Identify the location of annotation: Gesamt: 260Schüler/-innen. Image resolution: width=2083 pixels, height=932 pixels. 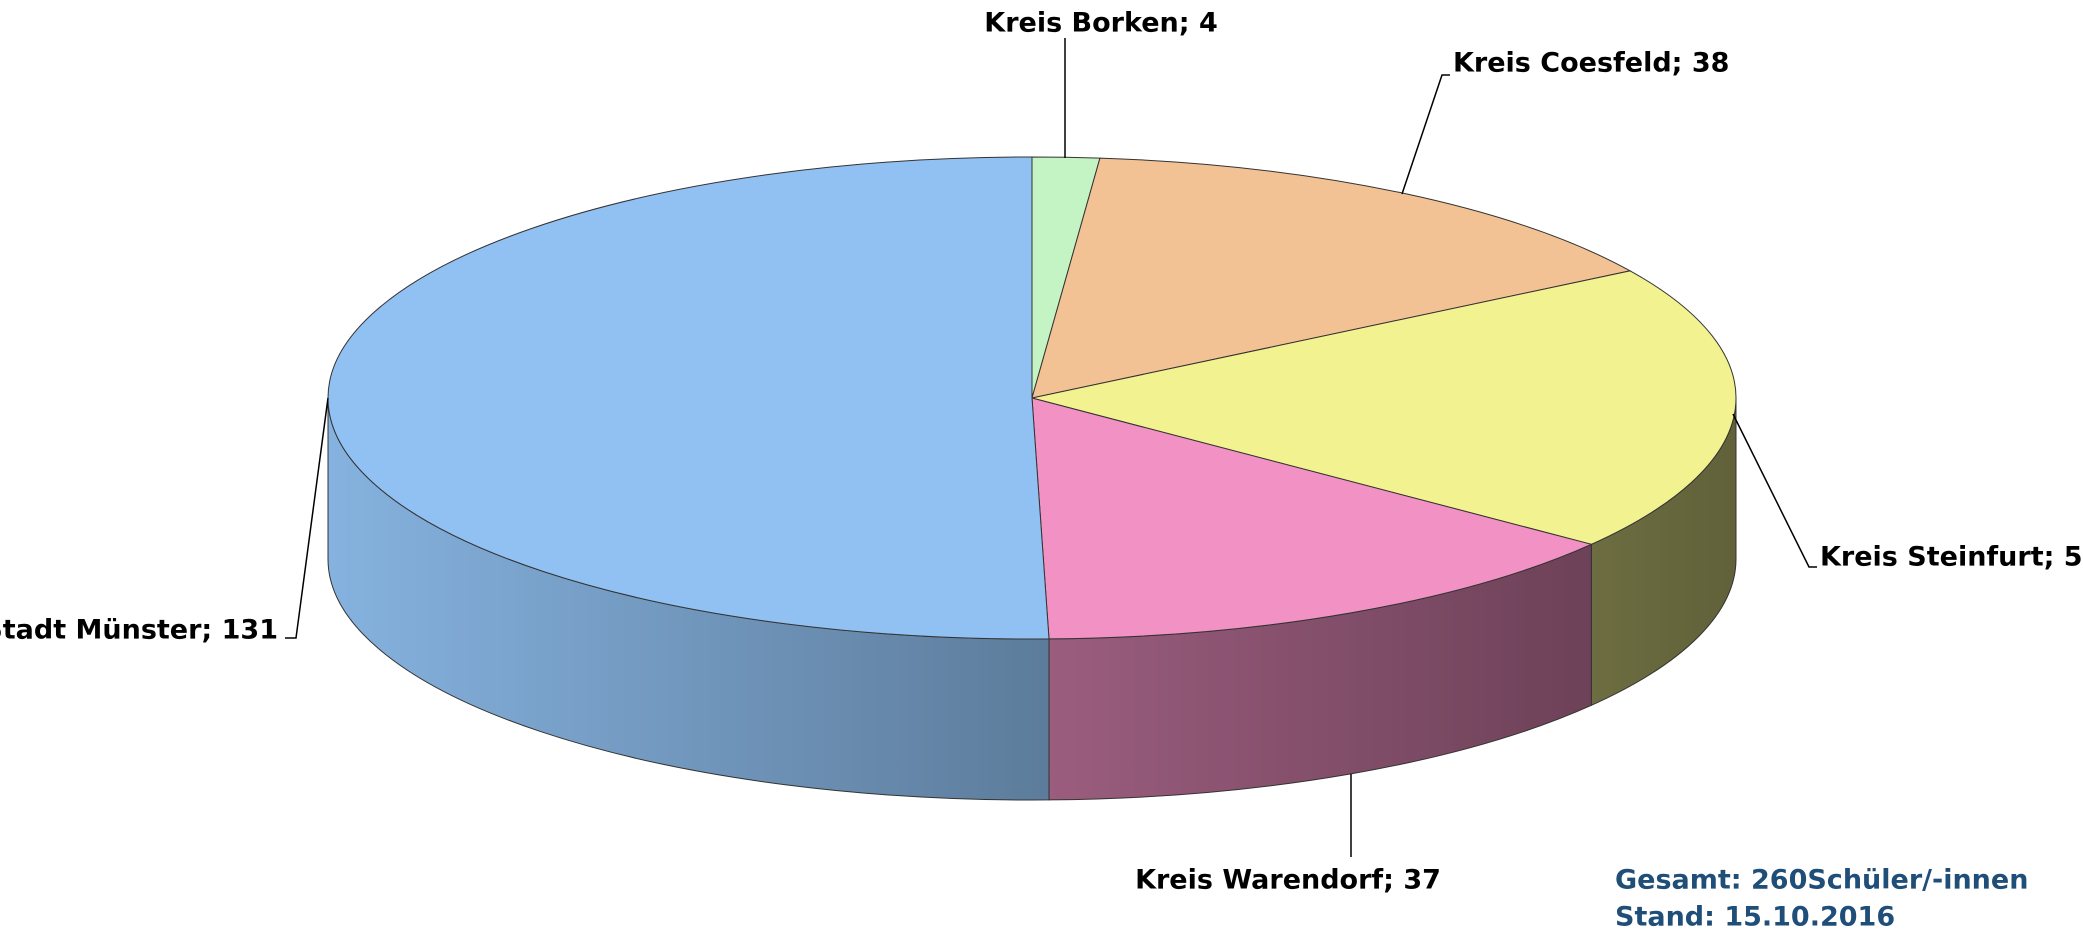
(1821, 880).